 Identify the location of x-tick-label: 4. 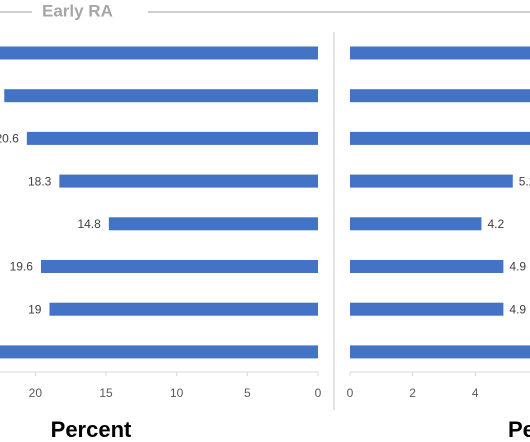
(475, 393).